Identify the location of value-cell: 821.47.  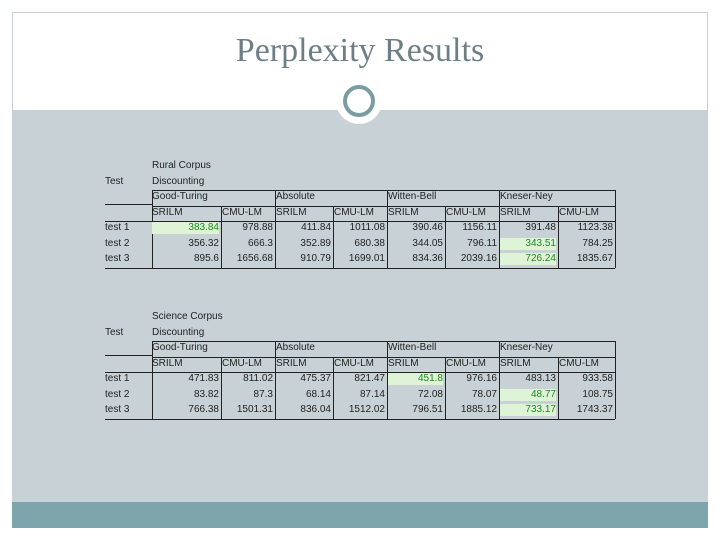
(369, 378).